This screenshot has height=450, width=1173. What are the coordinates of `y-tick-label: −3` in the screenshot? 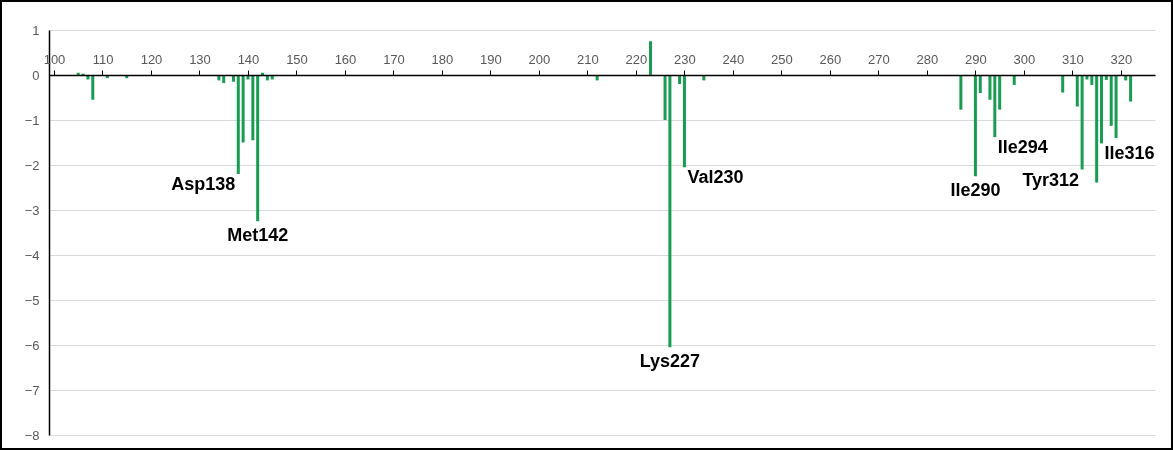 It's located at (32, 210).